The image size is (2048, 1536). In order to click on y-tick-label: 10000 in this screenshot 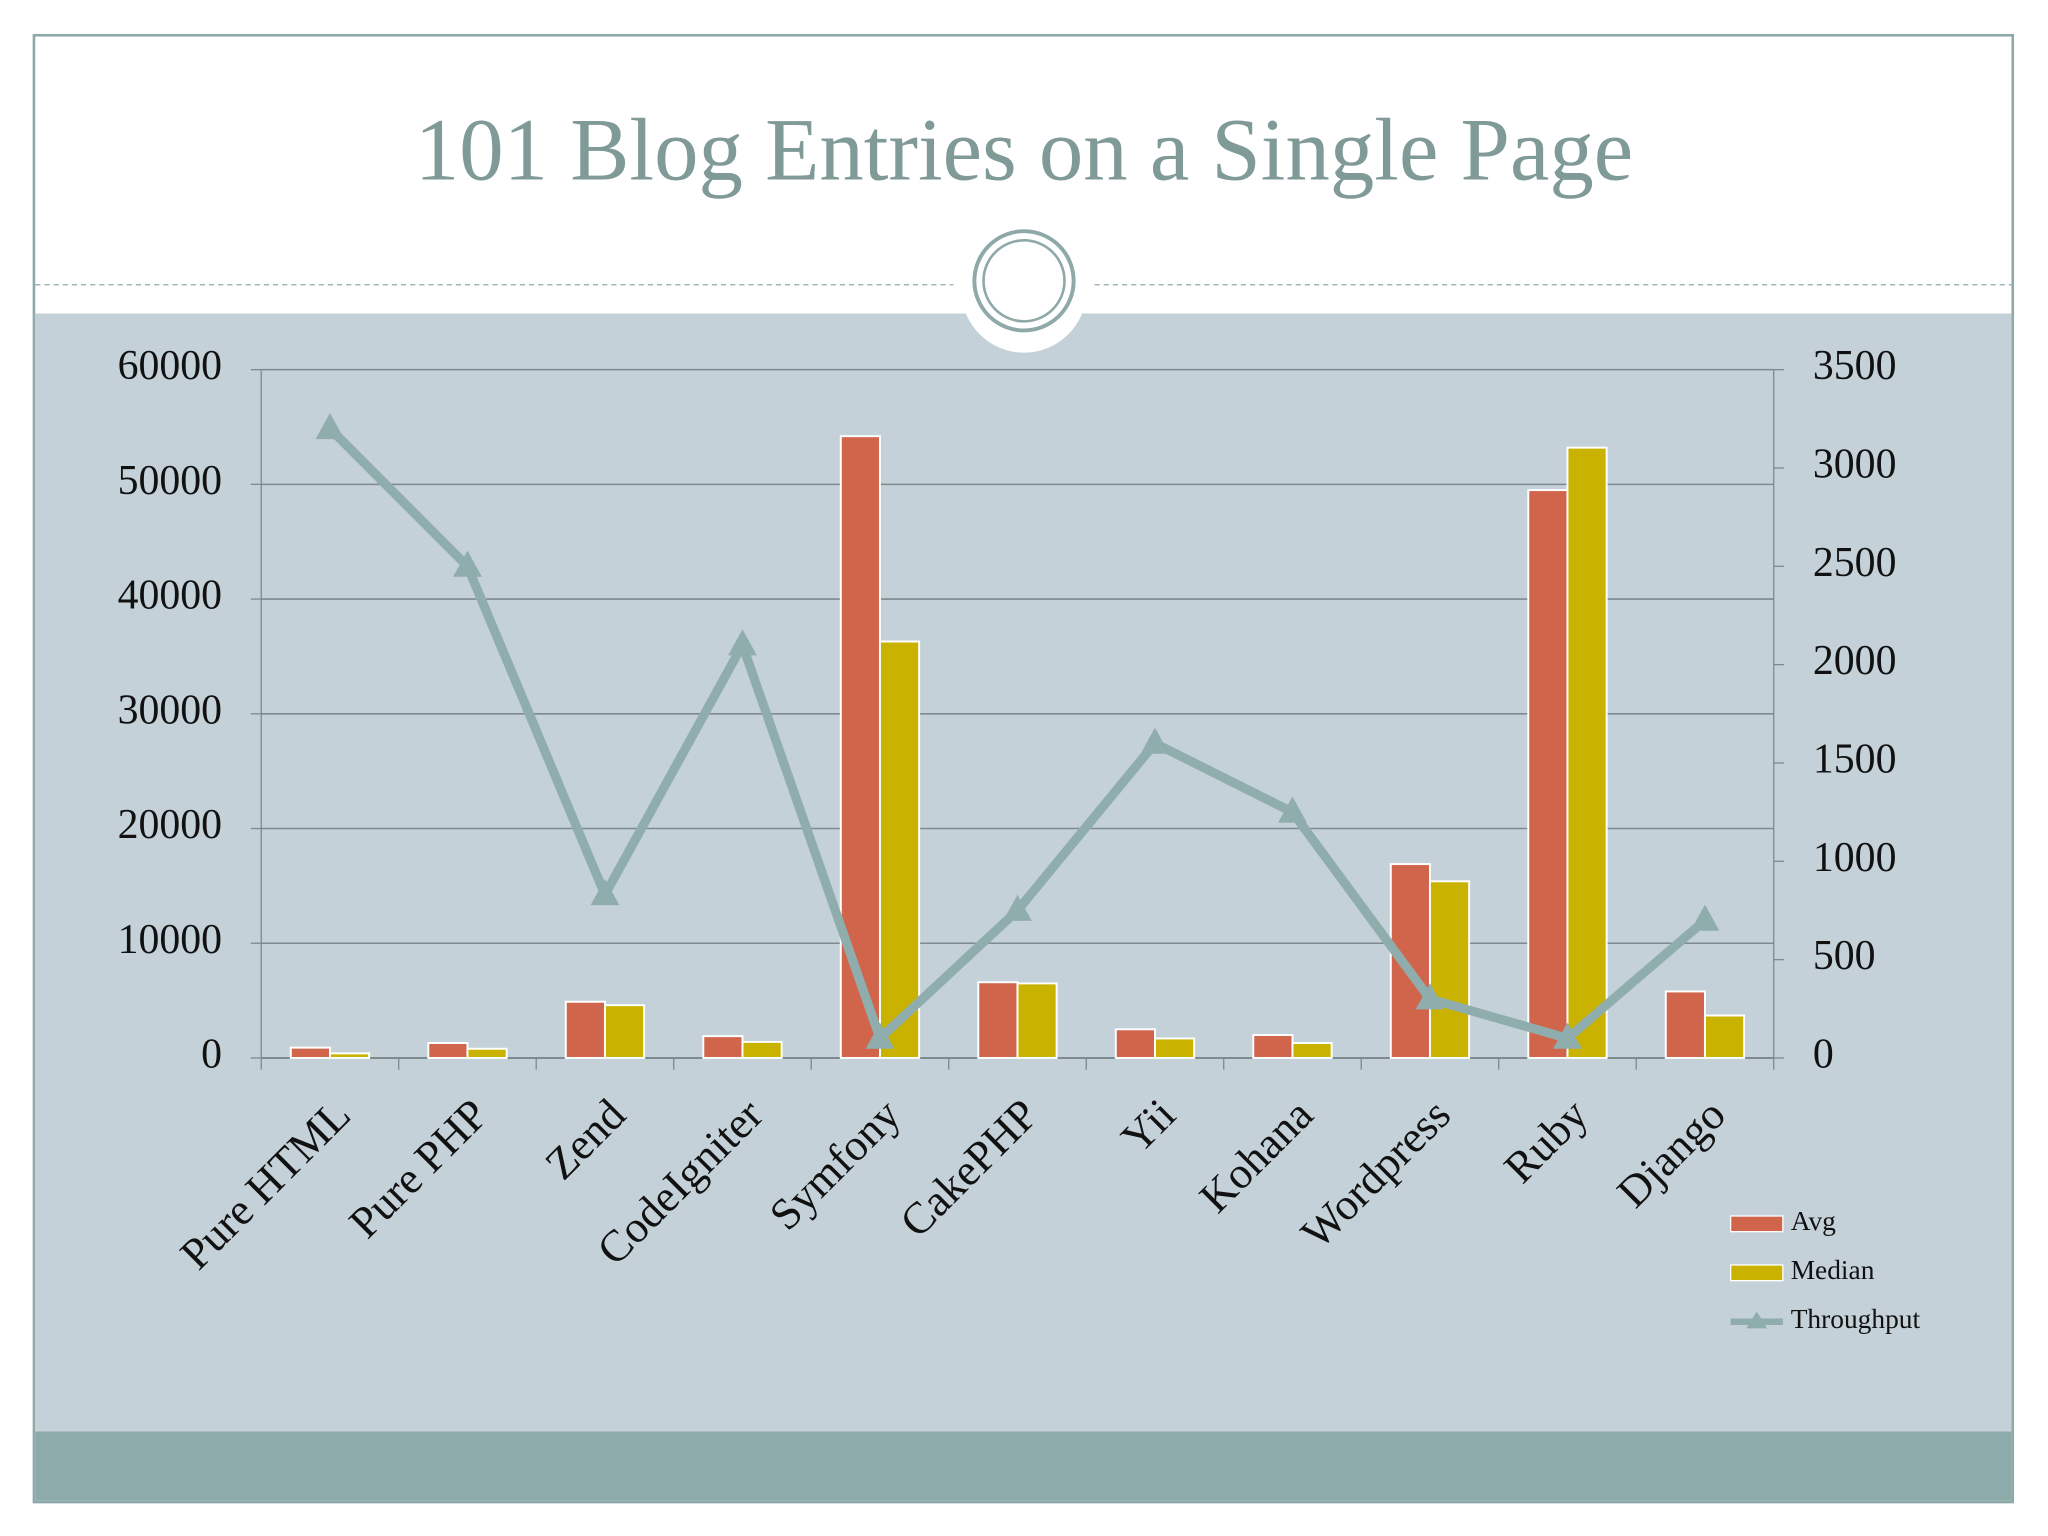, I will do `click(170, 940)`.